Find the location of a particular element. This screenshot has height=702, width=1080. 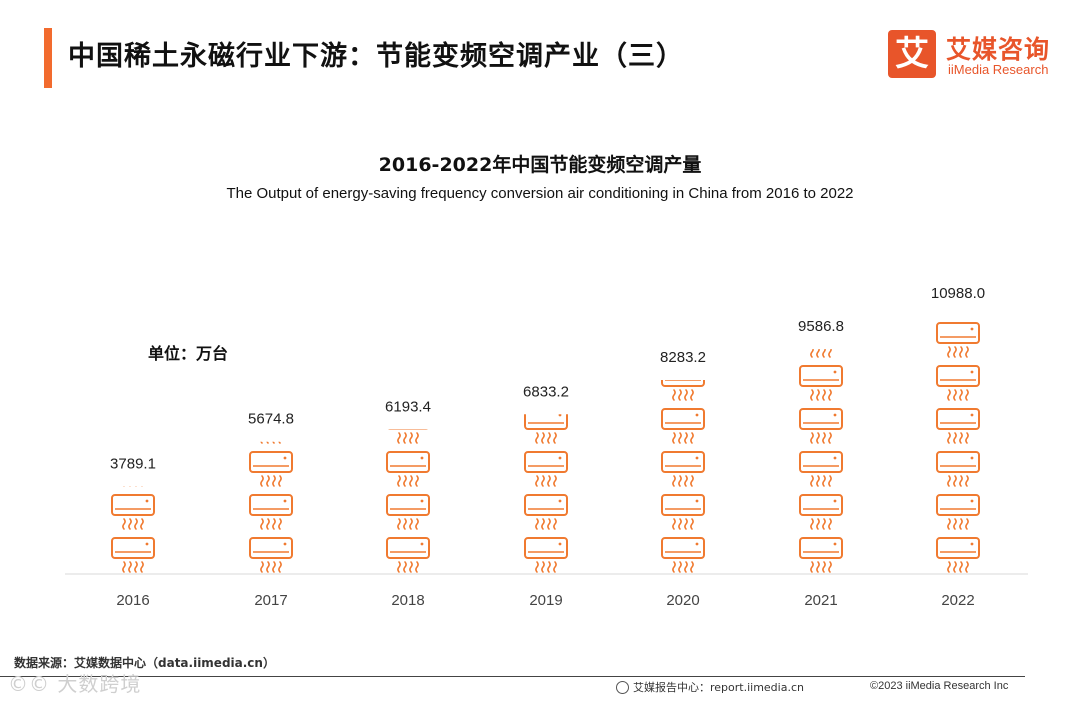

bar-2020 is located at coordinates (683, 476).